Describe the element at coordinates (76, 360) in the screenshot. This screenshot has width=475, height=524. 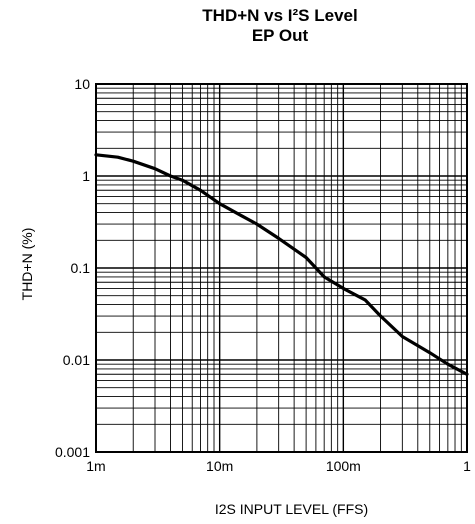
I see `y-tick-label: 0.01` at that location.